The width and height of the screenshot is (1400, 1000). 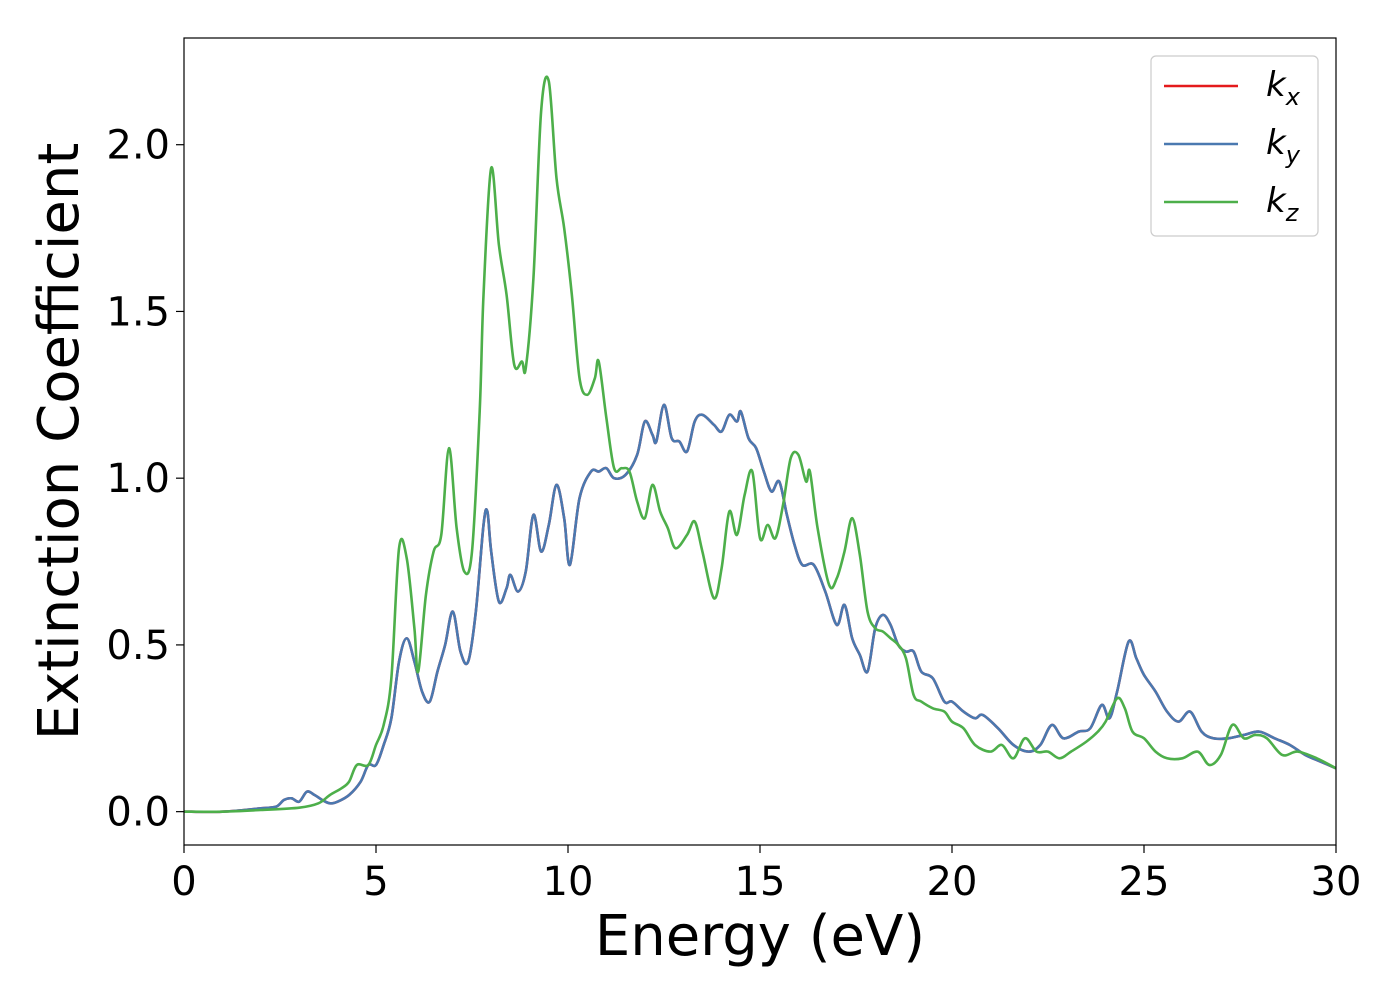 I want to click on x-axis-ticks: 0 5 10 15 20 25 30, so click(x=766, y=875).